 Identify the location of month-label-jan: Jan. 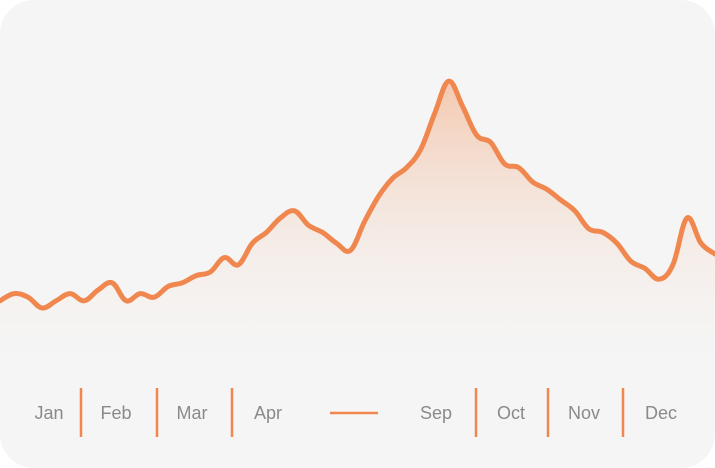
(48, 413).